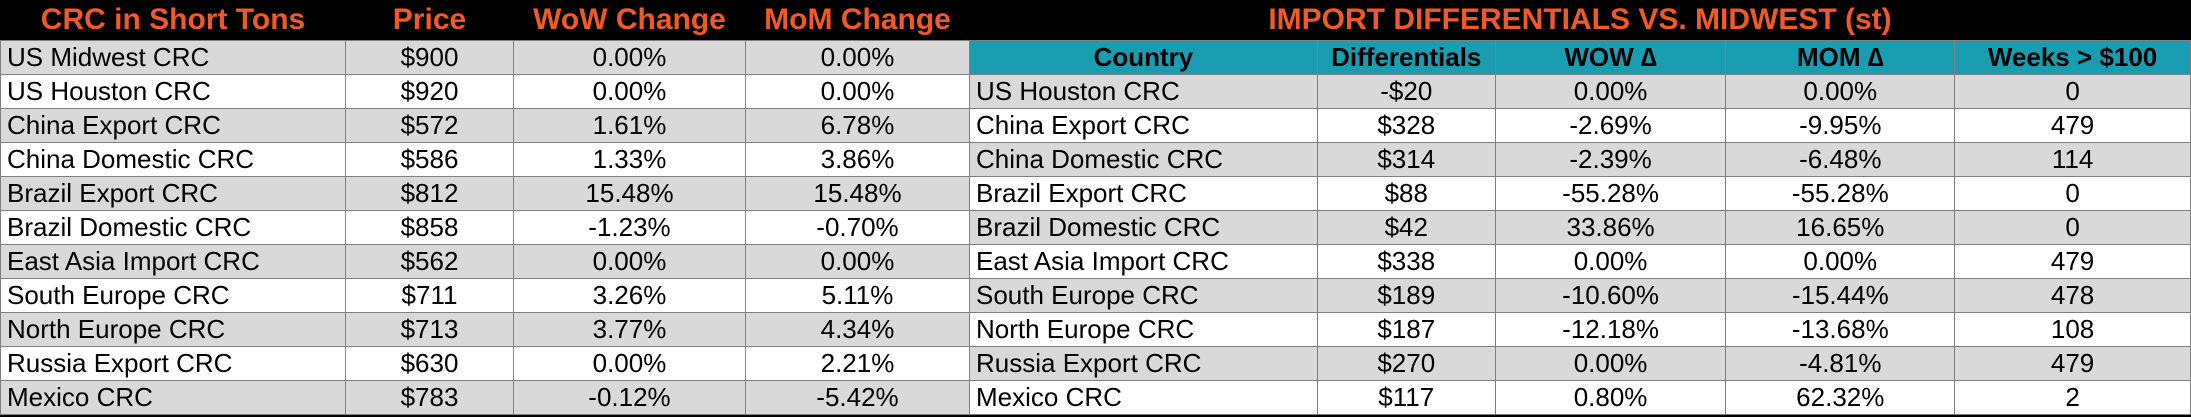 The height and width of the screenshot is (417, 2191). What do you see at coordinates (429, 261) in the screenshot?
I see `price-cell: $562` at bounding box center [429, 261].